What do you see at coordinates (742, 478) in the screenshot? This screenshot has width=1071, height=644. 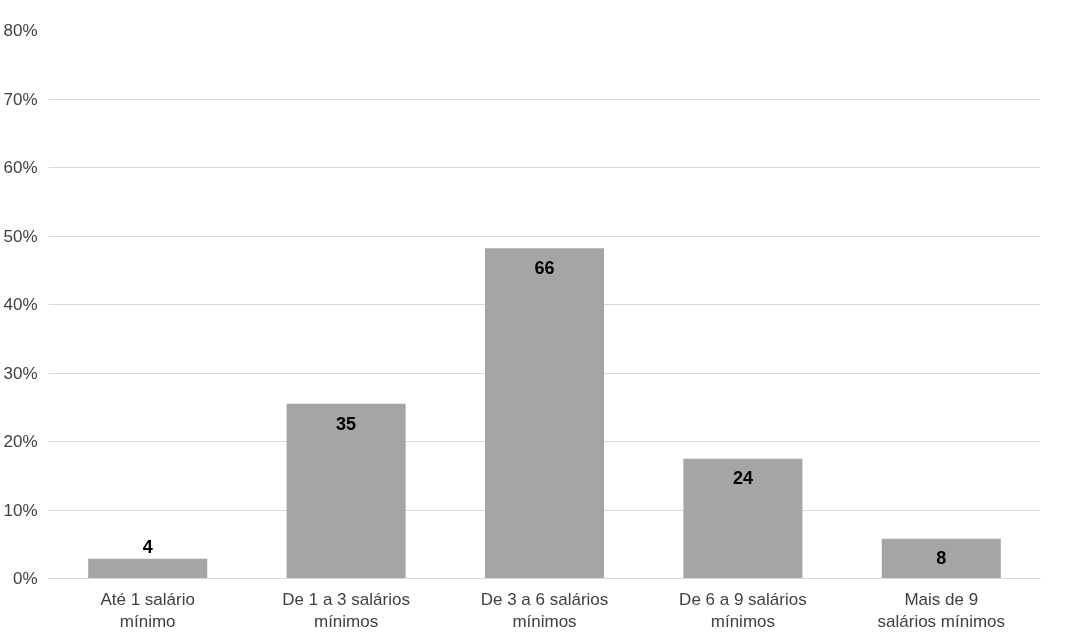 I see `annotation: 24` at bounding box center [742, 478].